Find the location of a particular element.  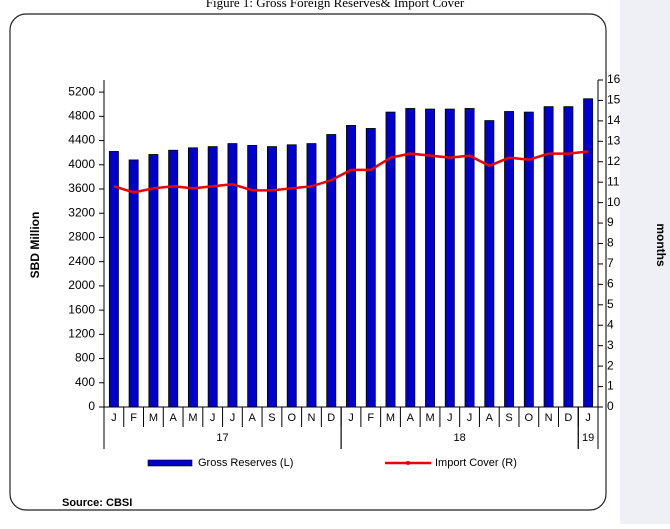

source: Source: CBSI is located at coordinates (97, 503).